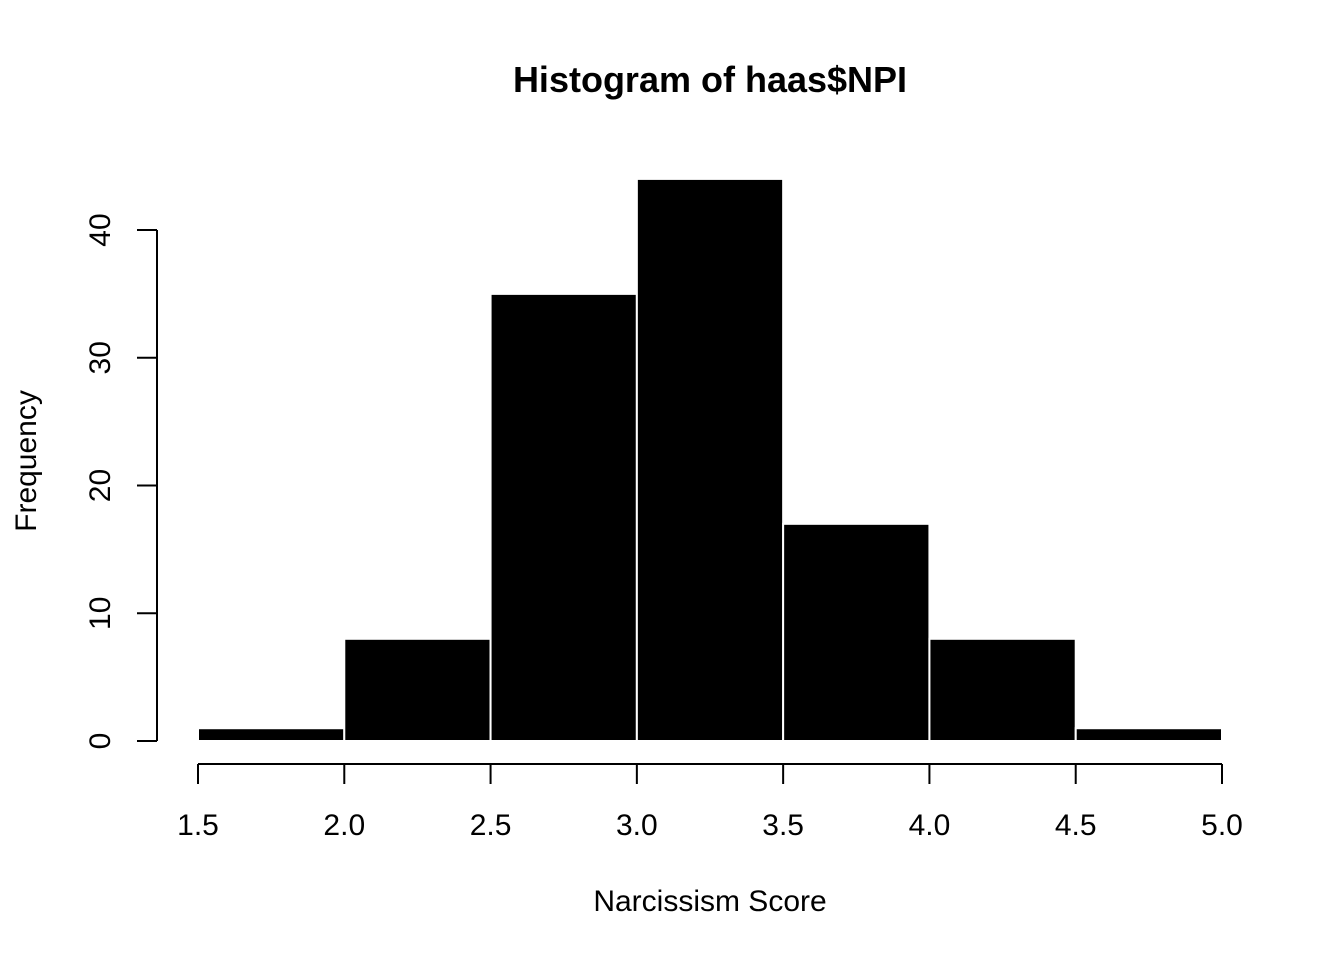 The image size is (1344, 960). What do you see at coordinates (26, 461) in the screenshot?
I see `y-axis-label: Frequency` at bounding box center [26, 461].